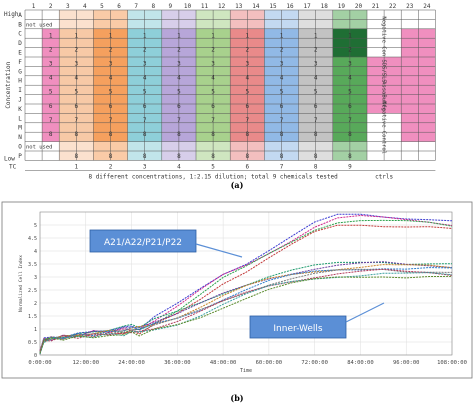  What do you see at coordinates (20, 62) in the screenshot?
I see `row-letter: F` at bounding box center [20, 62].